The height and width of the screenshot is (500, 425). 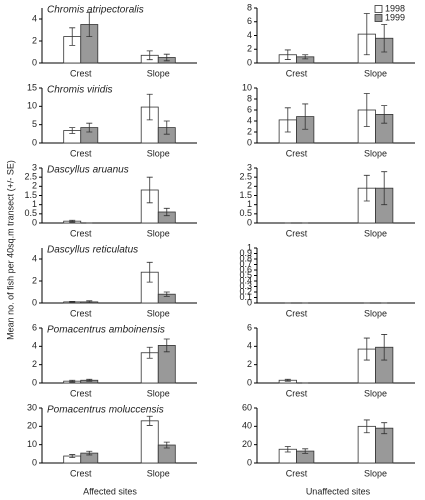 I want to click on y-tick-label: 0.5, so click(x=245, y=275).